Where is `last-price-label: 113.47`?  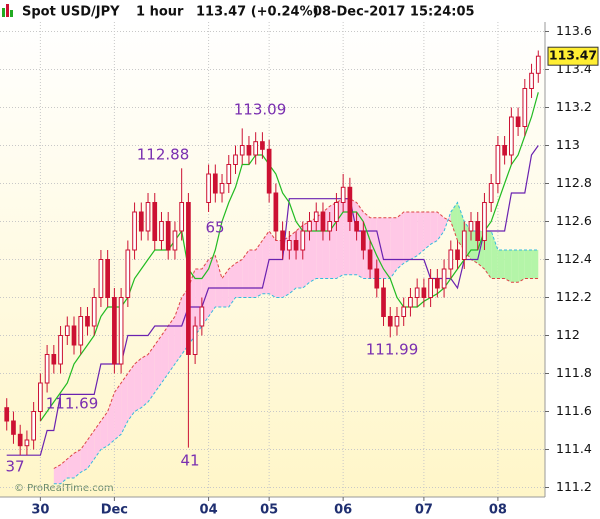
last-price-label: 113.47 is located at coordinates (573, 55).